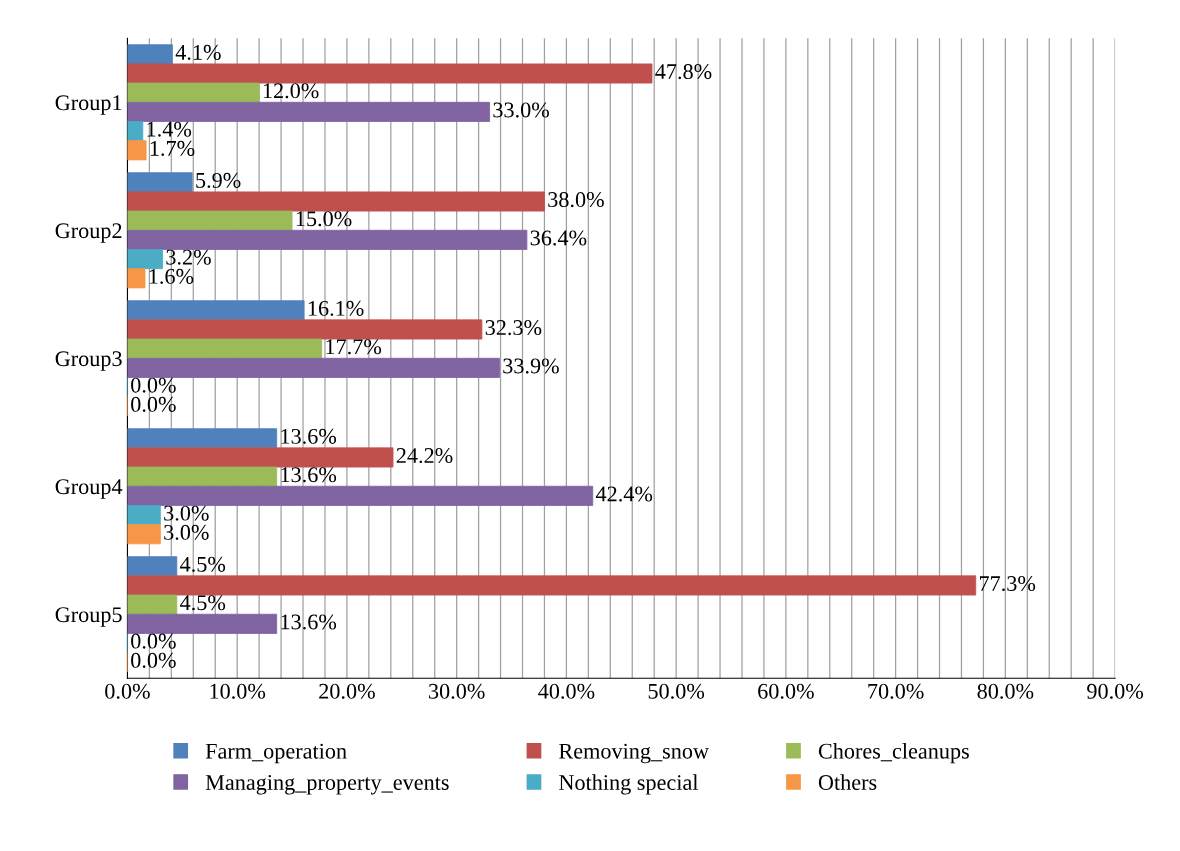  Describe the element at coordinates (324, 219) in the screenshot. I see `data-label: 15.0%` at that location.